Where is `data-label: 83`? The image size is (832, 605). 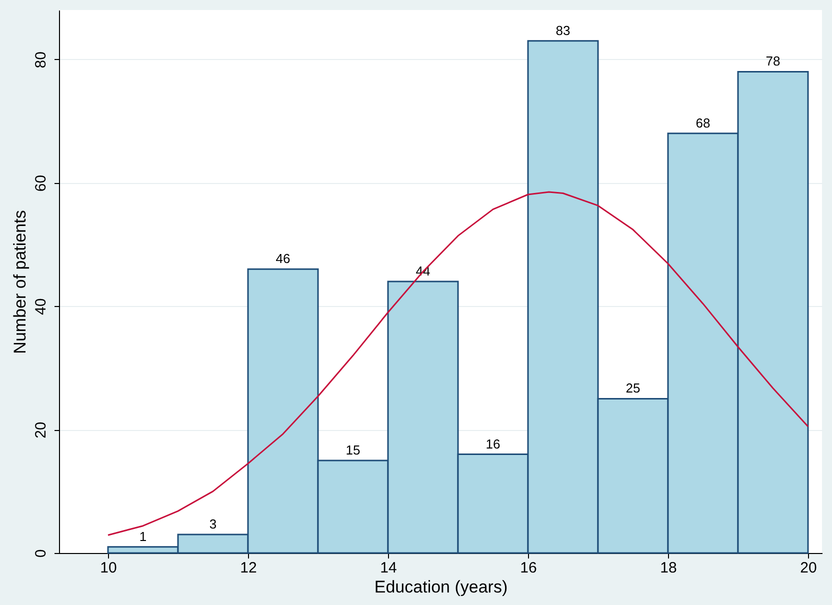
data-label: 83 is located at coordinates (563, 30).